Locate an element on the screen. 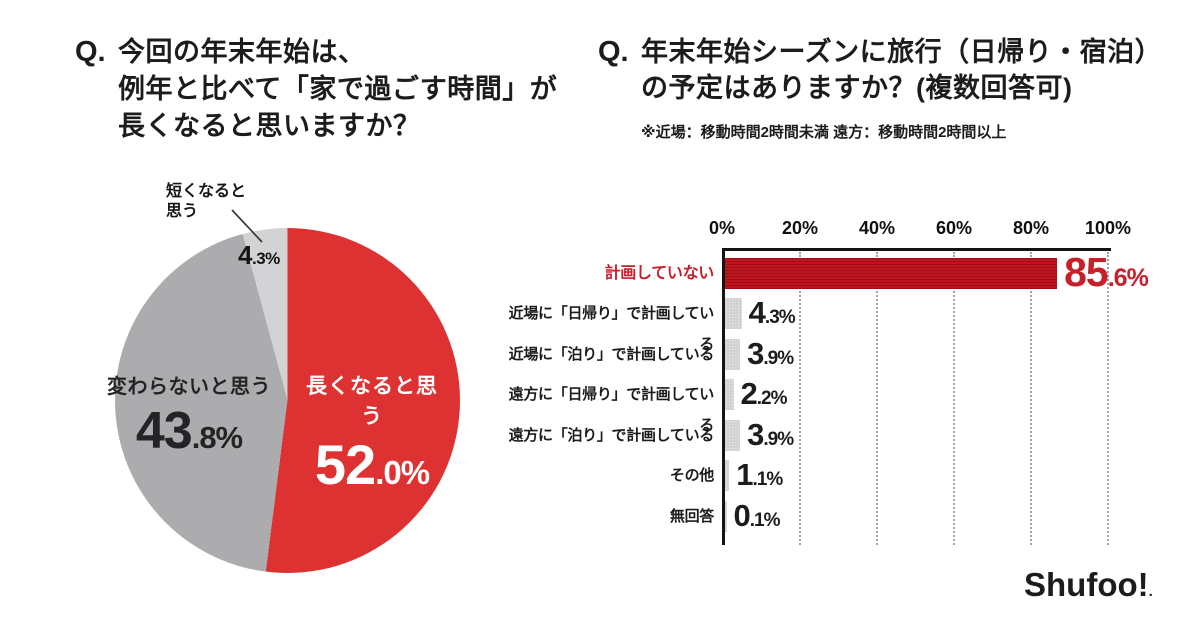  bar-row: 無回答 0.1% is located at coordinates (845, 514).